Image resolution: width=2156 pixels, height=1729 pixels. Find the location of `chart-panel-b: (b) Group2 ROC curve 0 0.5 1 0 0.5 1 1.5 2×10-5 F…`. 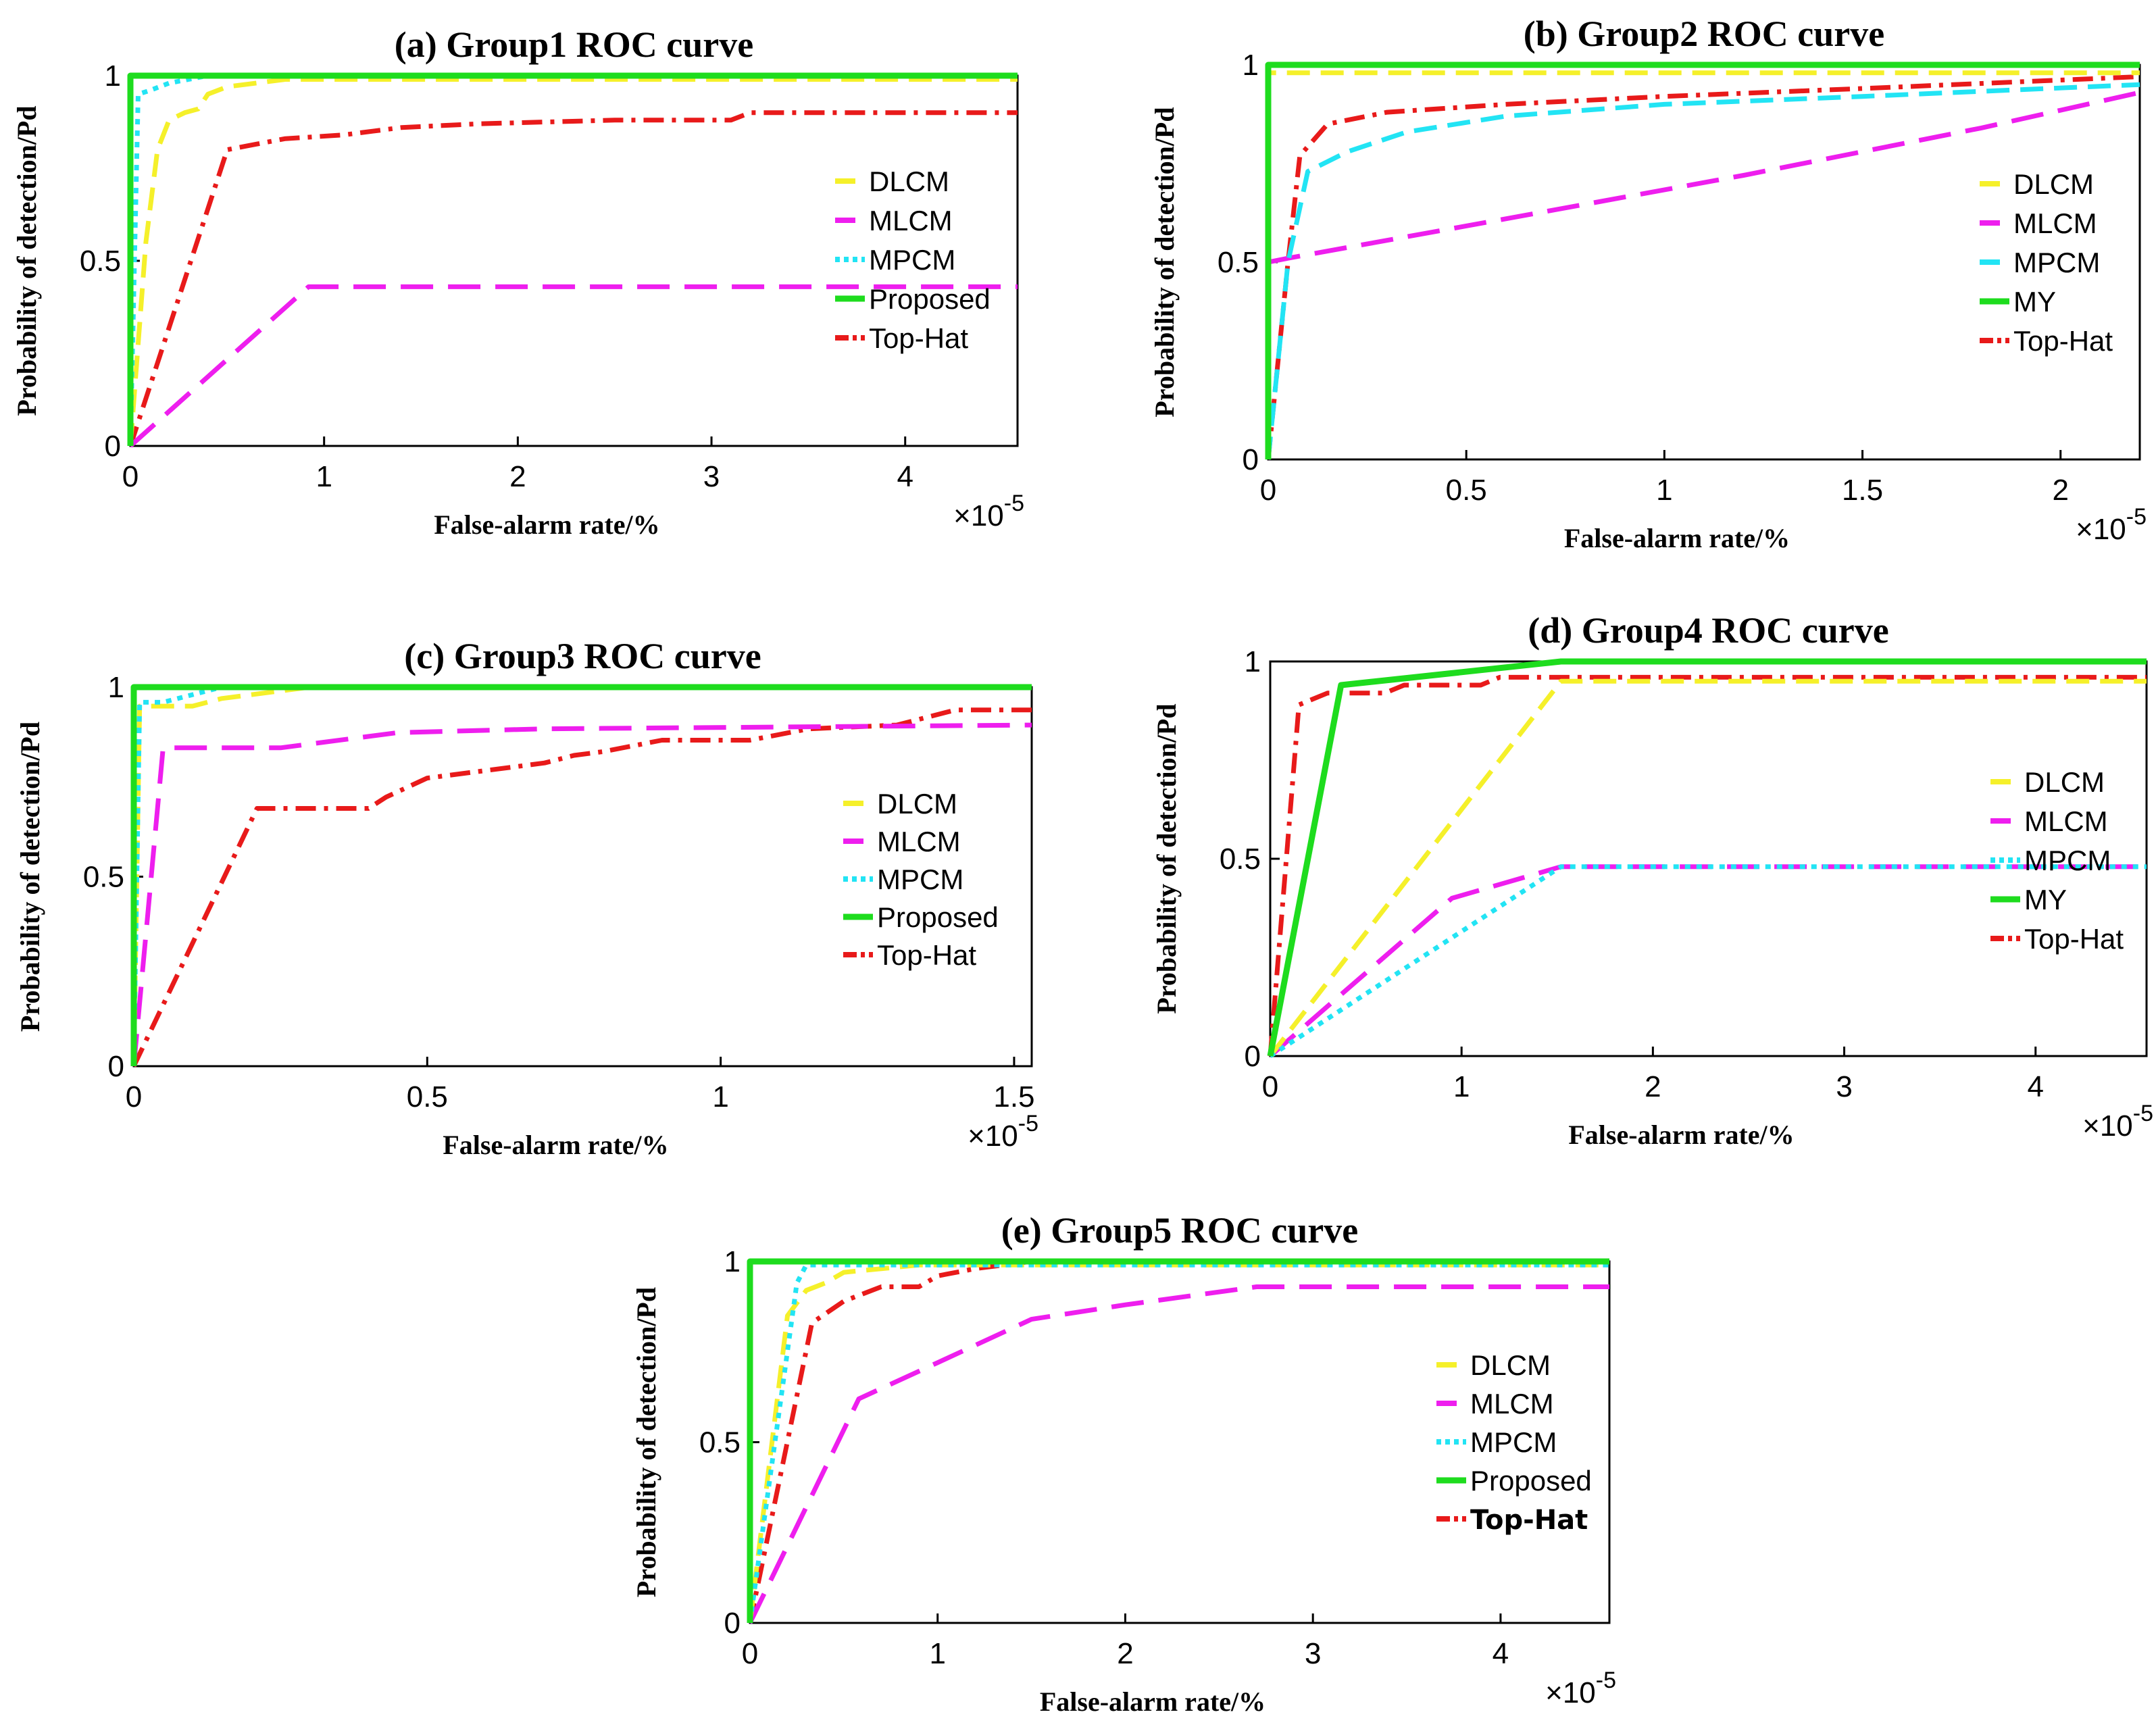

chart-panel-b: (b) Group2 ROC curve 0 0.5 1 0 0.5 1 1.5 2×10-5 F… is located at coordinates (1648, 283).